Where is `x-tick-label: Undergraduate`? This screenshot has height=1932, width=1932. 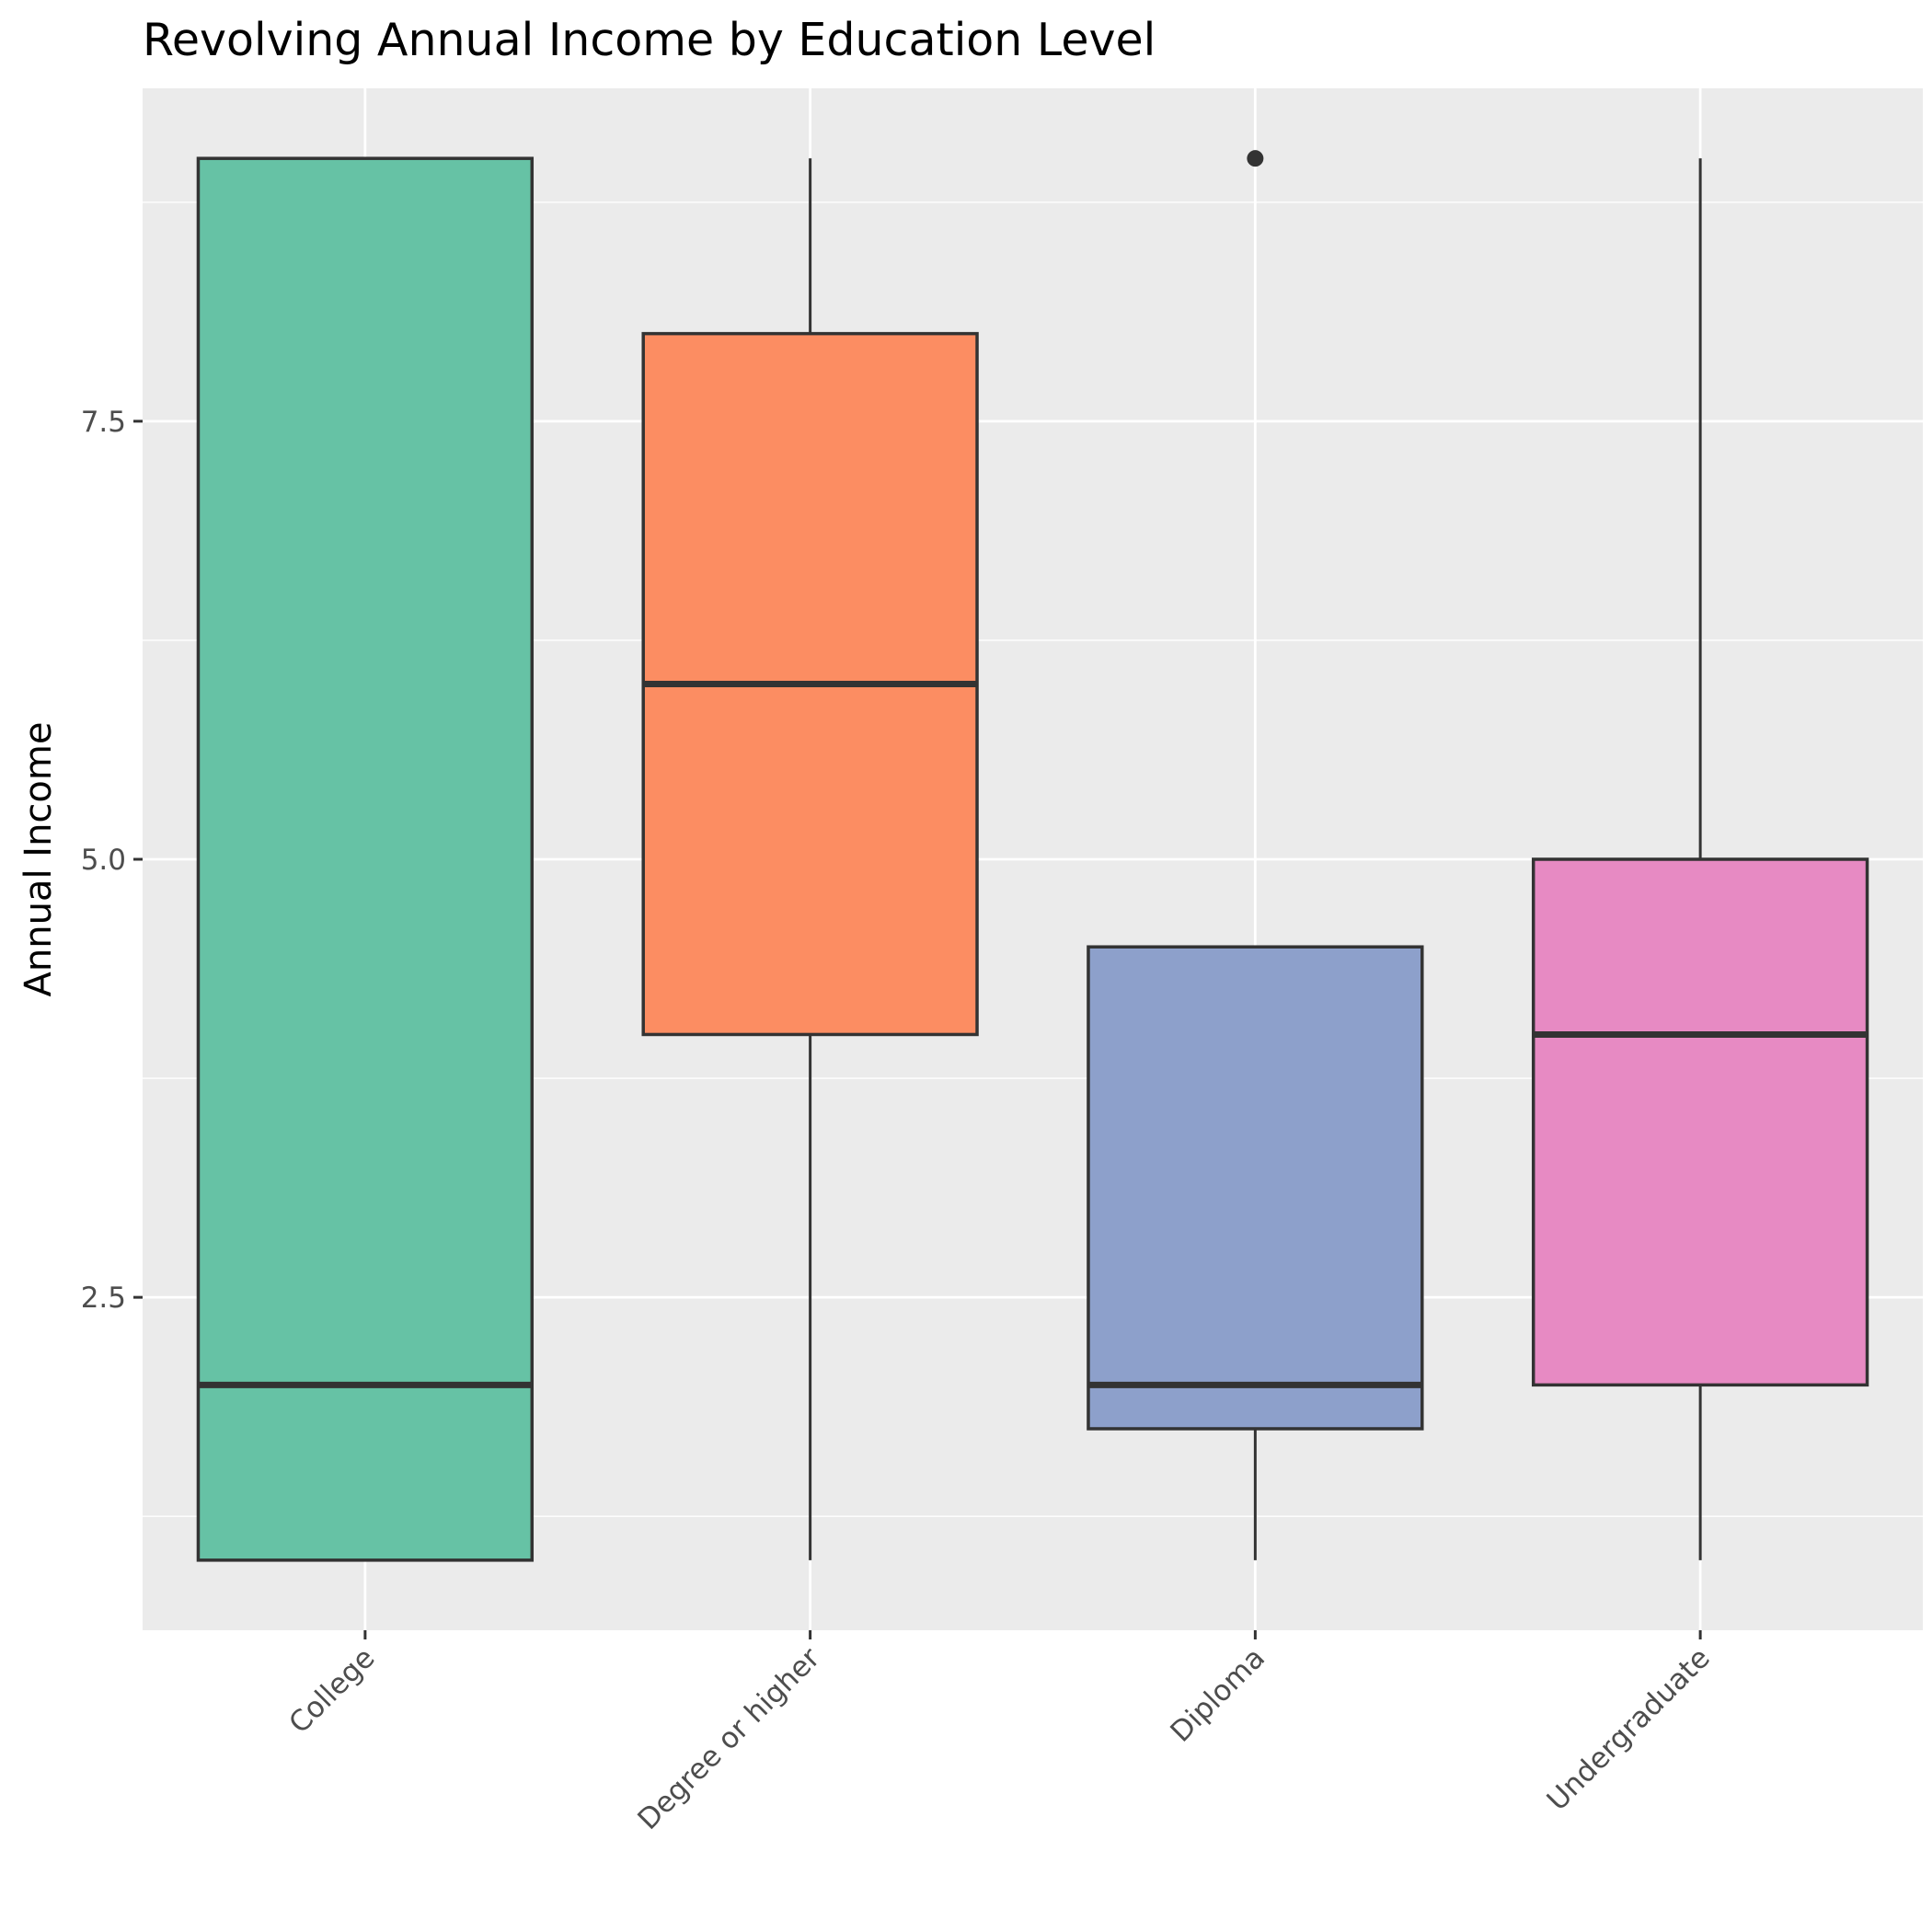
x-tick-label: Undergraduate is located at coordinates (1629, 1729).